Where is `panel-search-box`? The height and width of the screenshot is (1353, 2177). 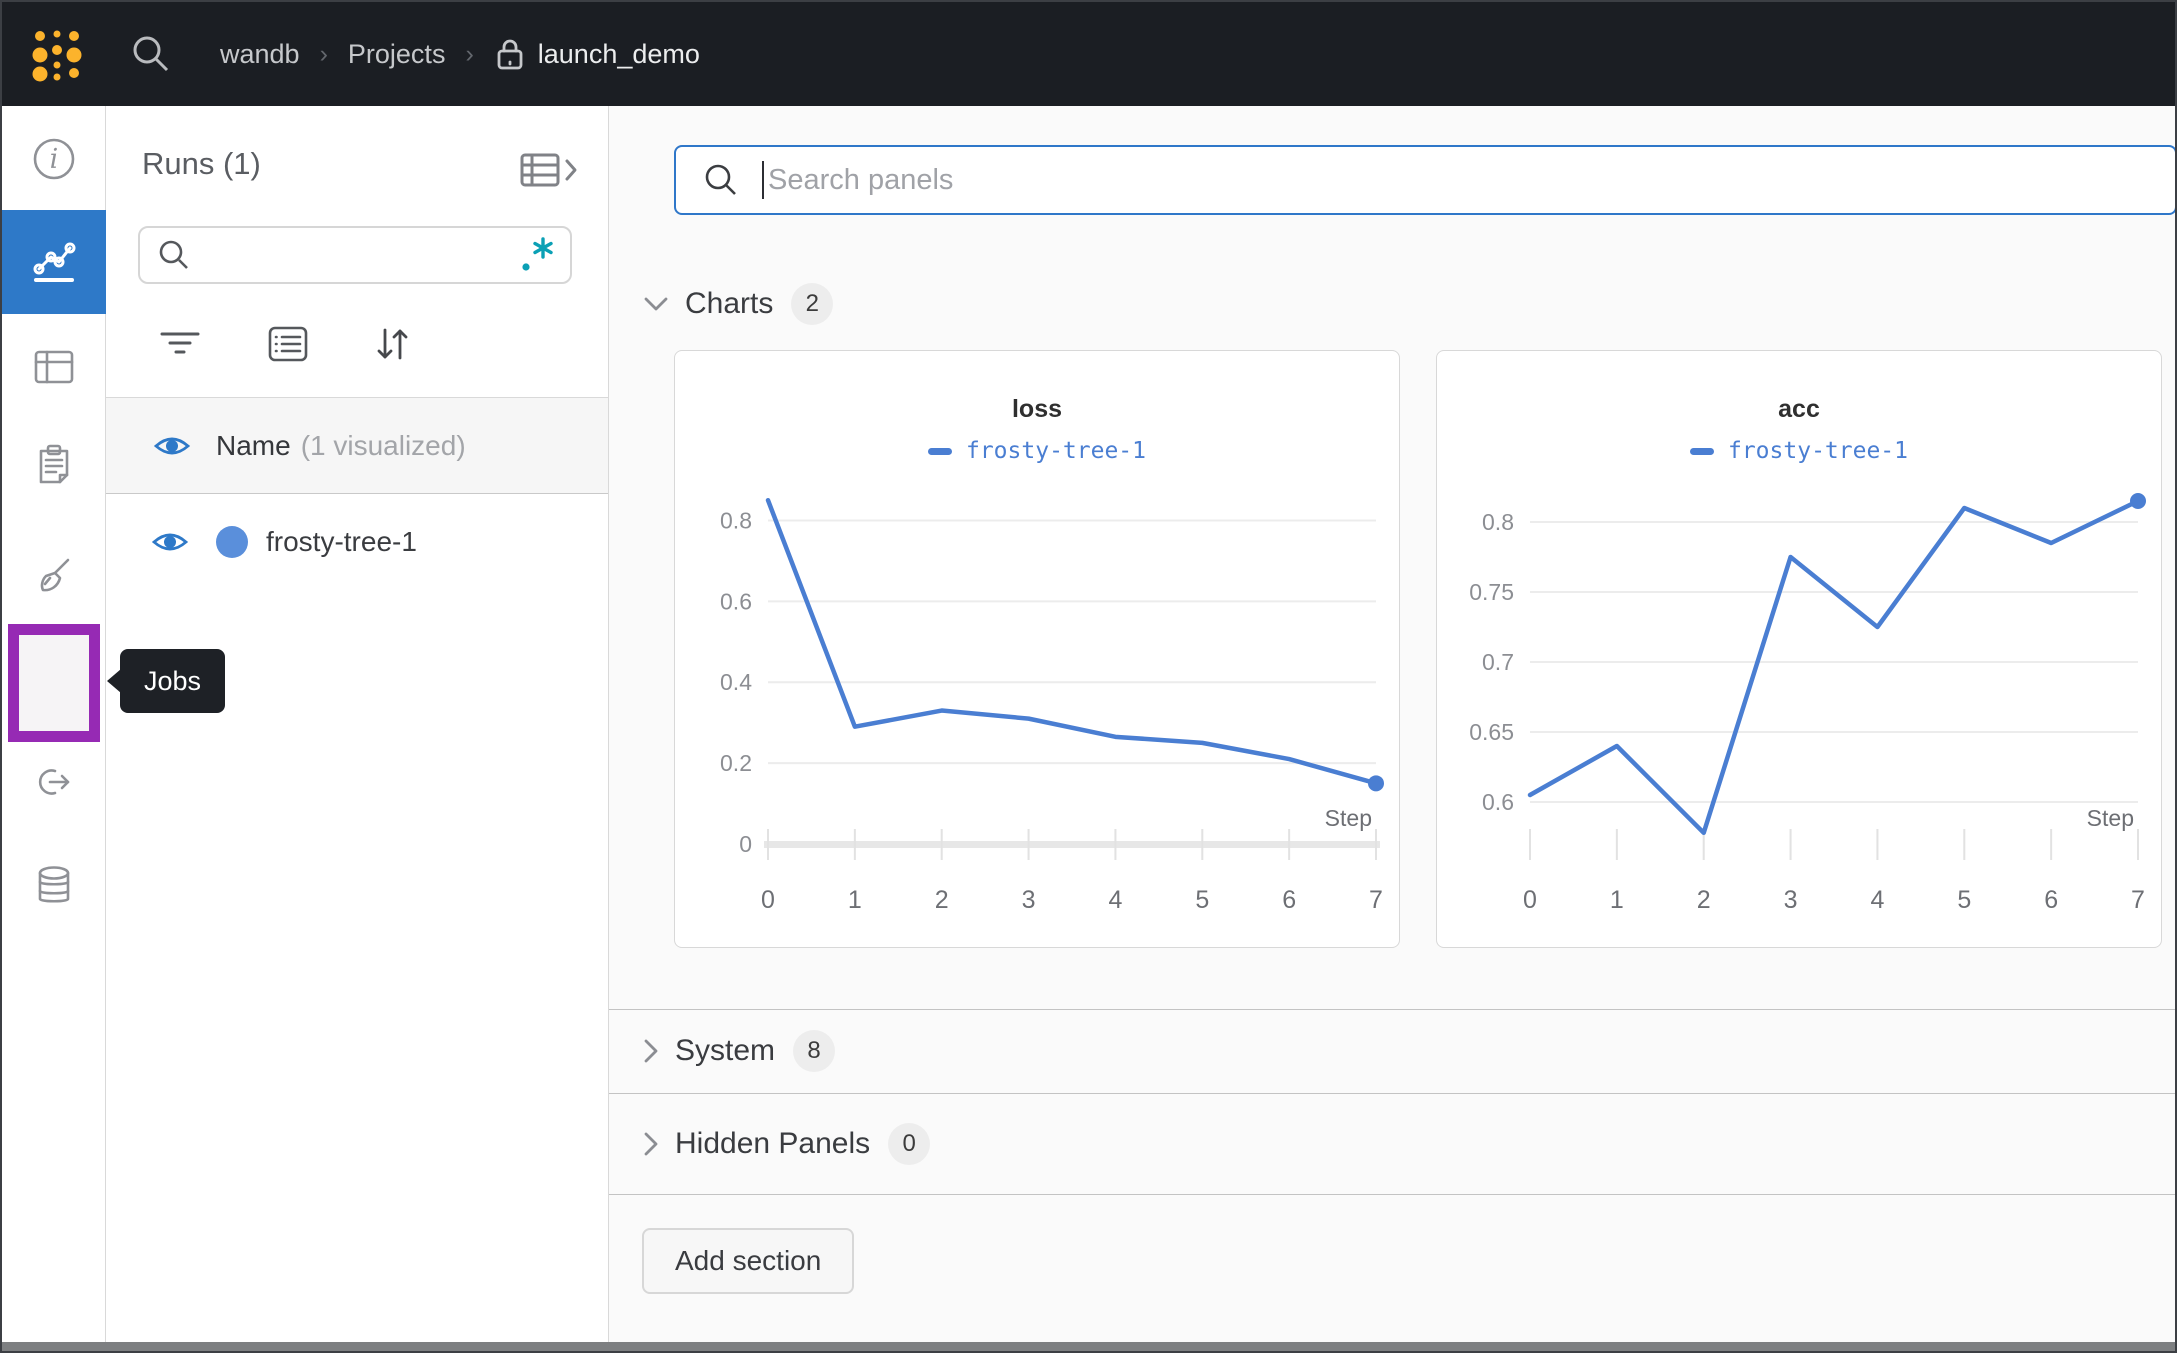 panel-search-box is located at coordinates (1424, 180).